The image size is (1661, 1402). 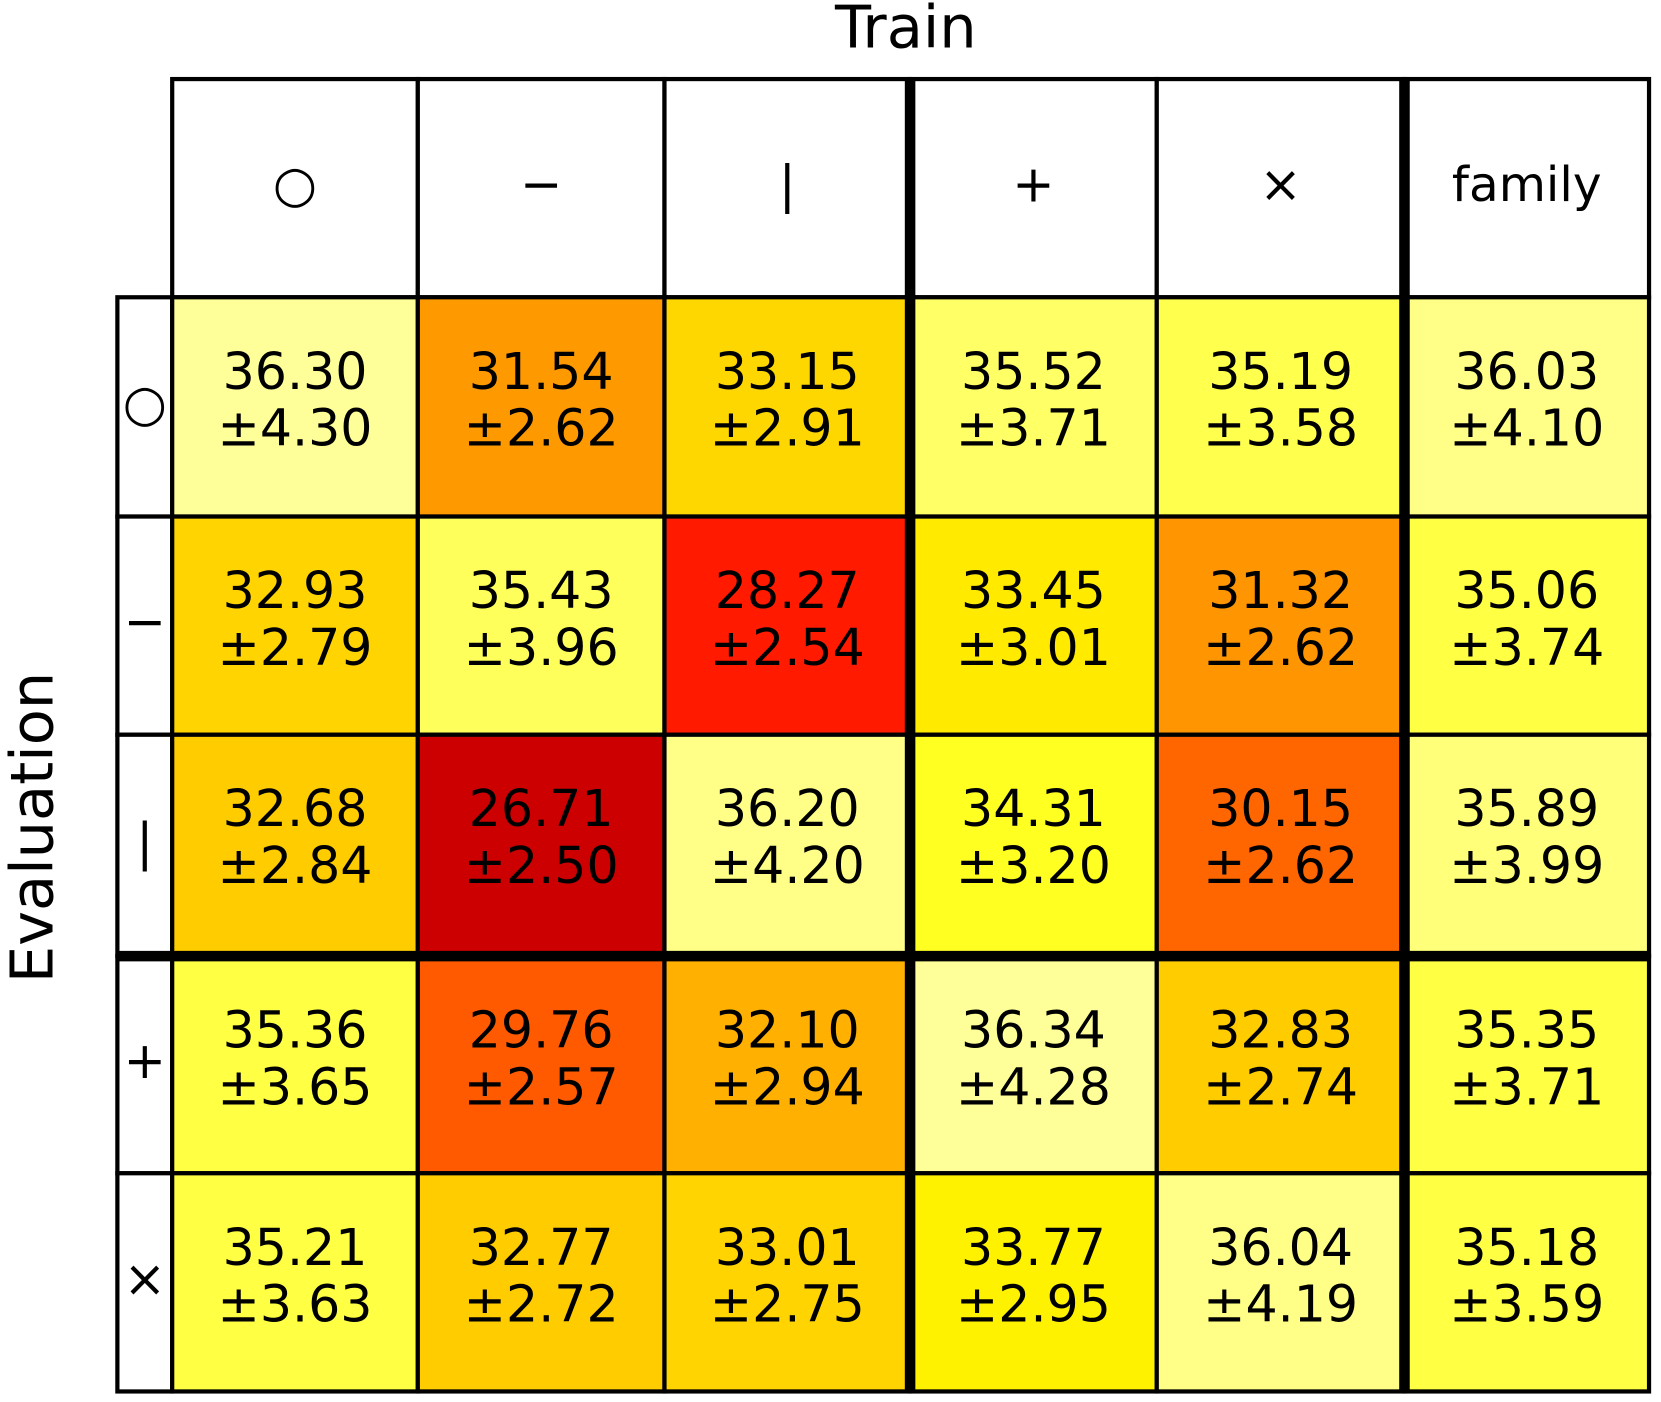 I want to click on cell-value: 30.15, so click(x=1280, y=808).